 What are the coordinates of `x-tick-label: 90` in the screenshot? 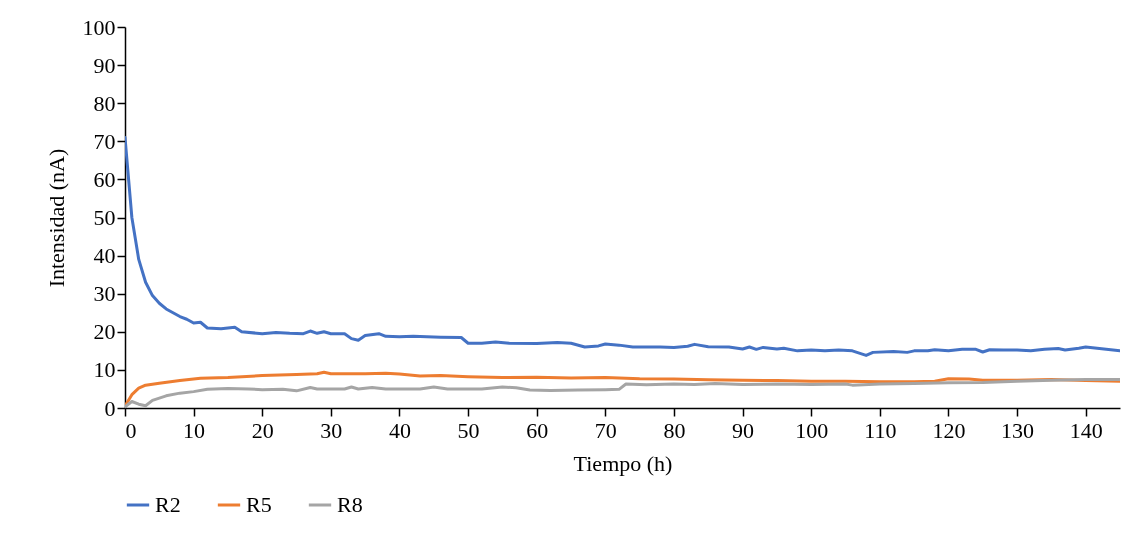 It's located at (743, 430).